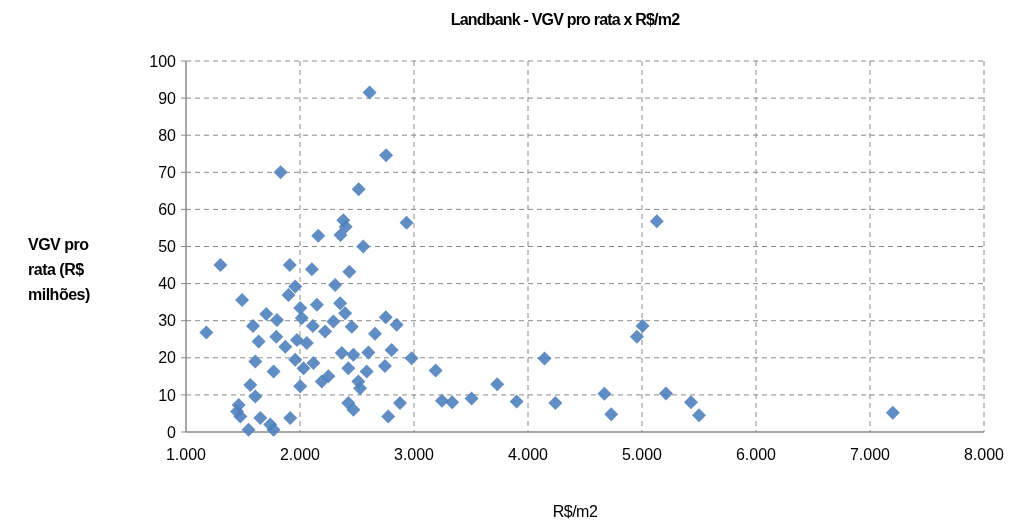  What do you see at coordinates (59, 269) in the screenshot?
I see `y-axis-title: VGV pro rata (R$ milhões)` at bounding box center [59, 269].